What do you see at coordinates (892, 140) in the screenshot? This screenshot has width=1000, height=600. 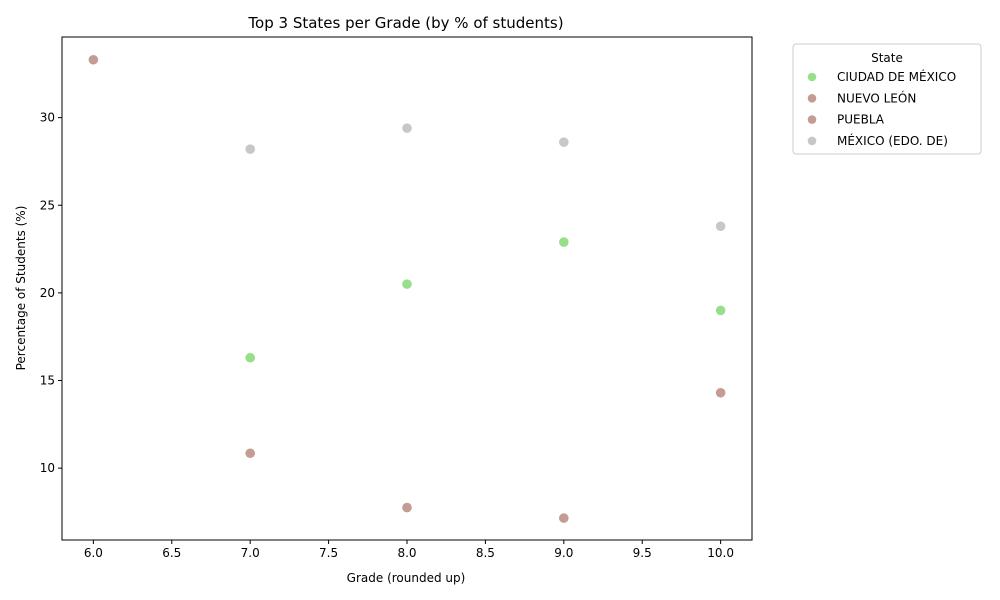 I see `legend-label: MÉXICO (EDO. DE)` at bounding box center [892, 140].